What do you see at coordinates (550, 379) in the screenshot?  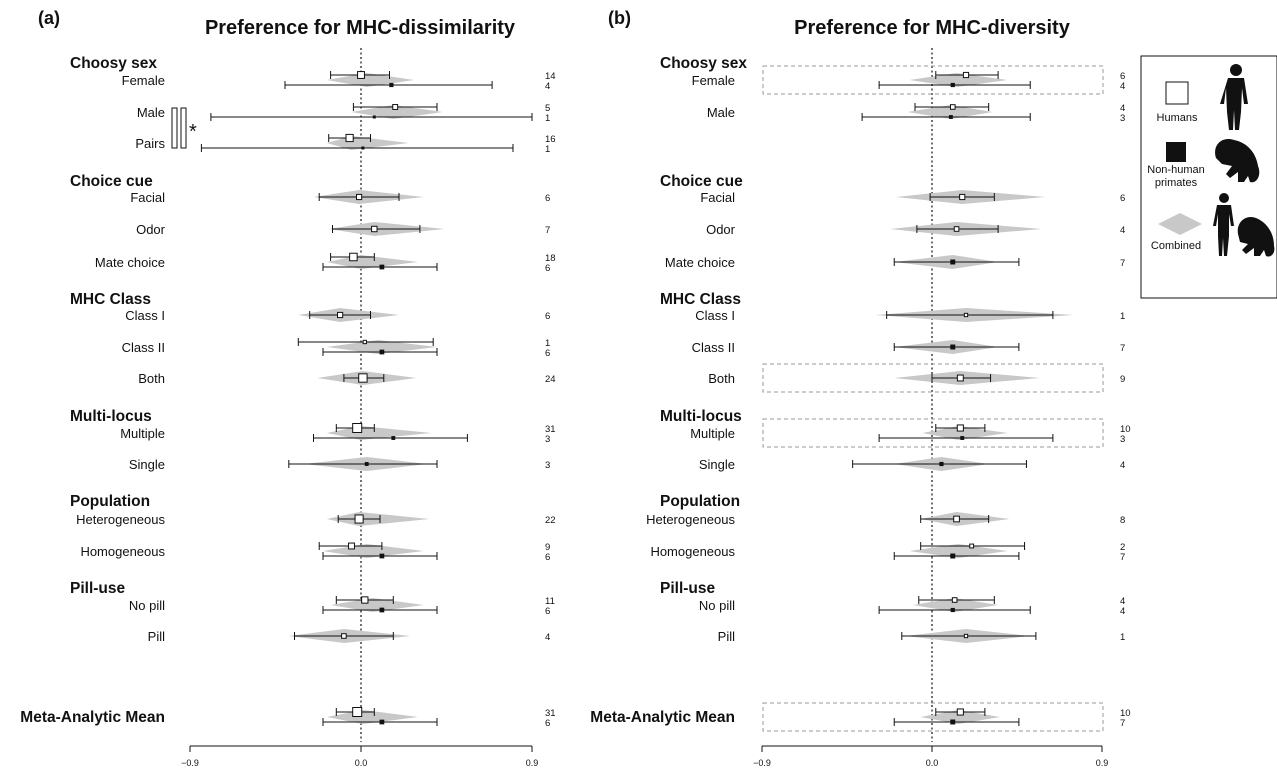 I see `human-n-label: 24` at bounding box center [550, 379].